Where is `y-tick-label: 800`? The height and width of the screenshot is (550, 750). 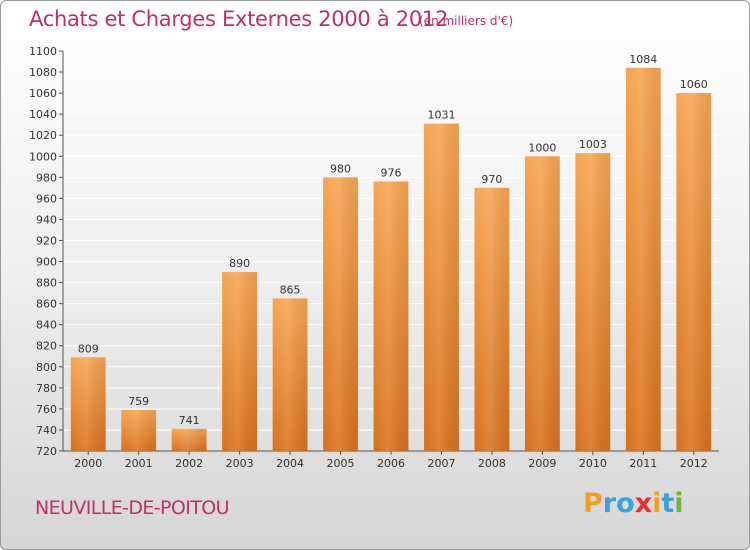
y-tick-label: 800 is located at coordinates (46, 367).